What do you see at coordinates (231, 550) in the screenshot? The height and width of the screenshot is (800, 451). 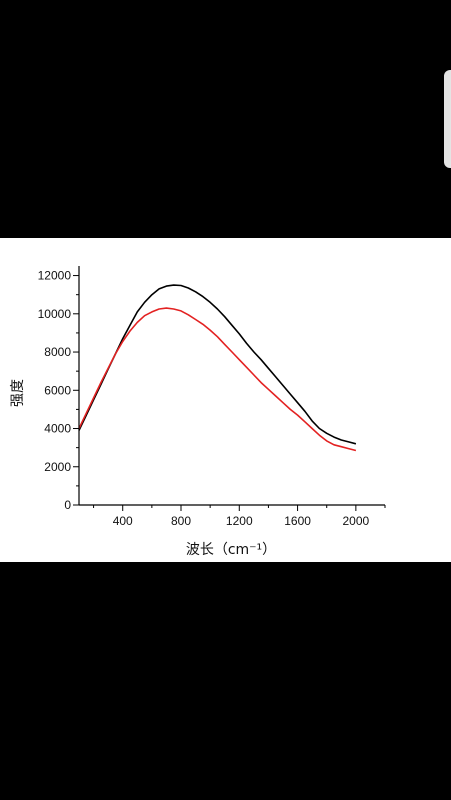 I see `x-axis-title: 波长（cm⁻¹）` at bounding box center [231, 550].